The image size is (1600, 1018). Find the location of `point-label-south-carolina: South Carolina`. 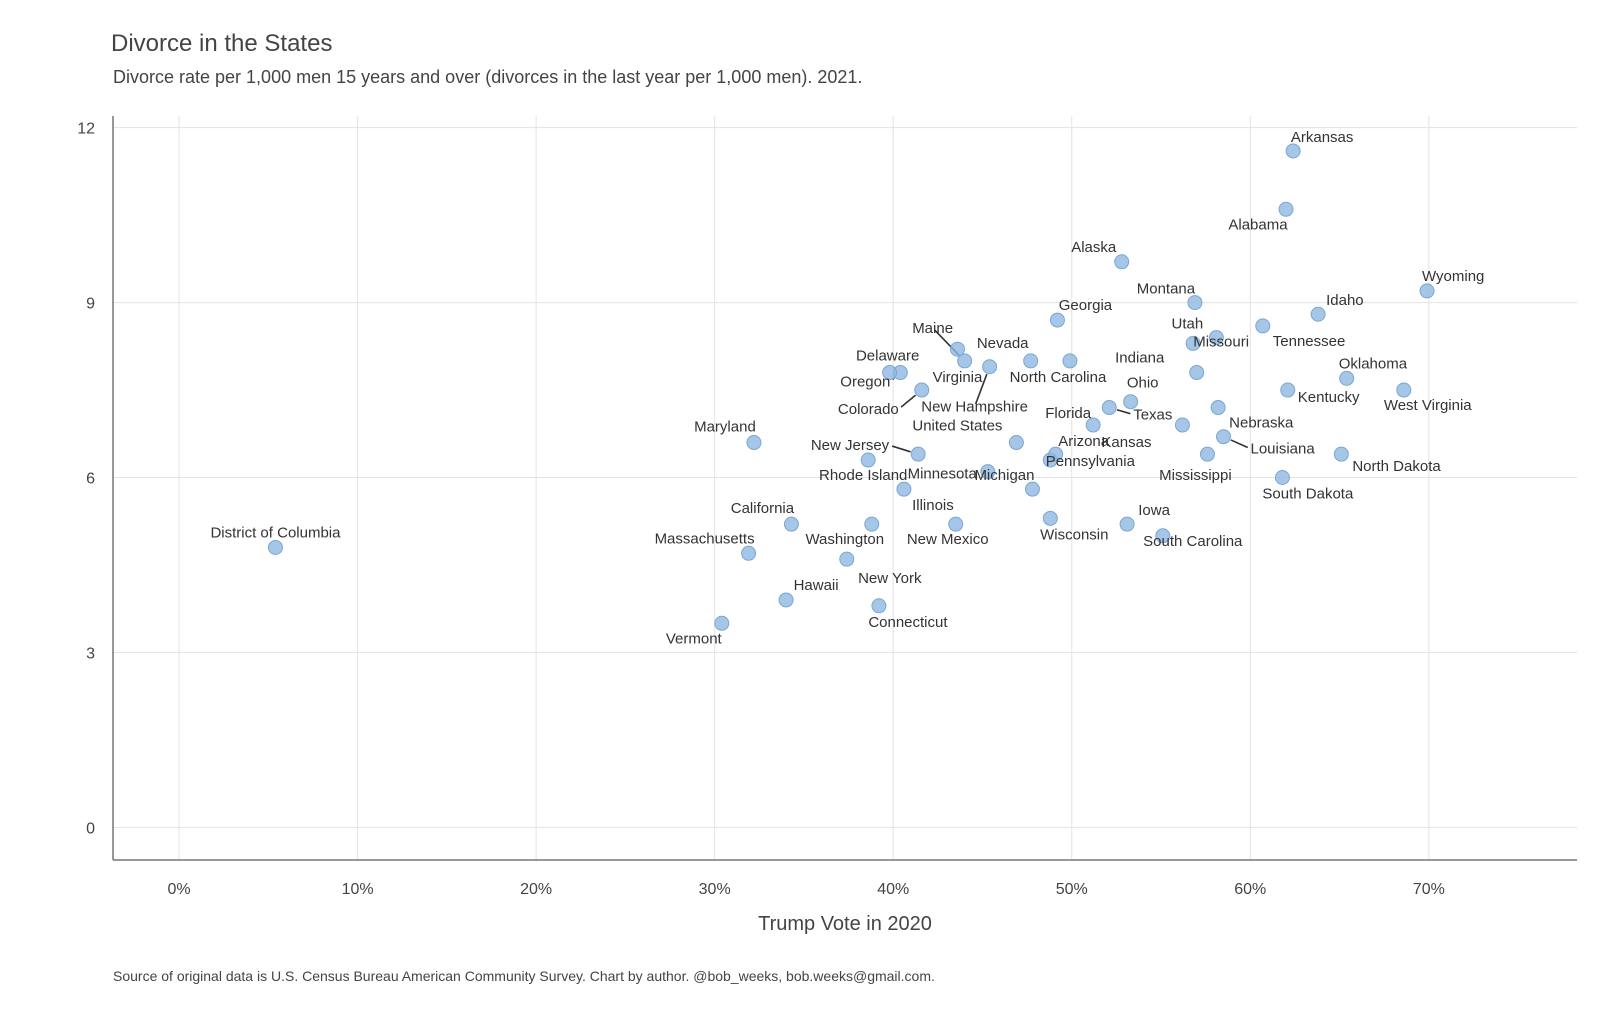

point-label-south-carolina: South Carolina is located at coordinates (1193, 541).